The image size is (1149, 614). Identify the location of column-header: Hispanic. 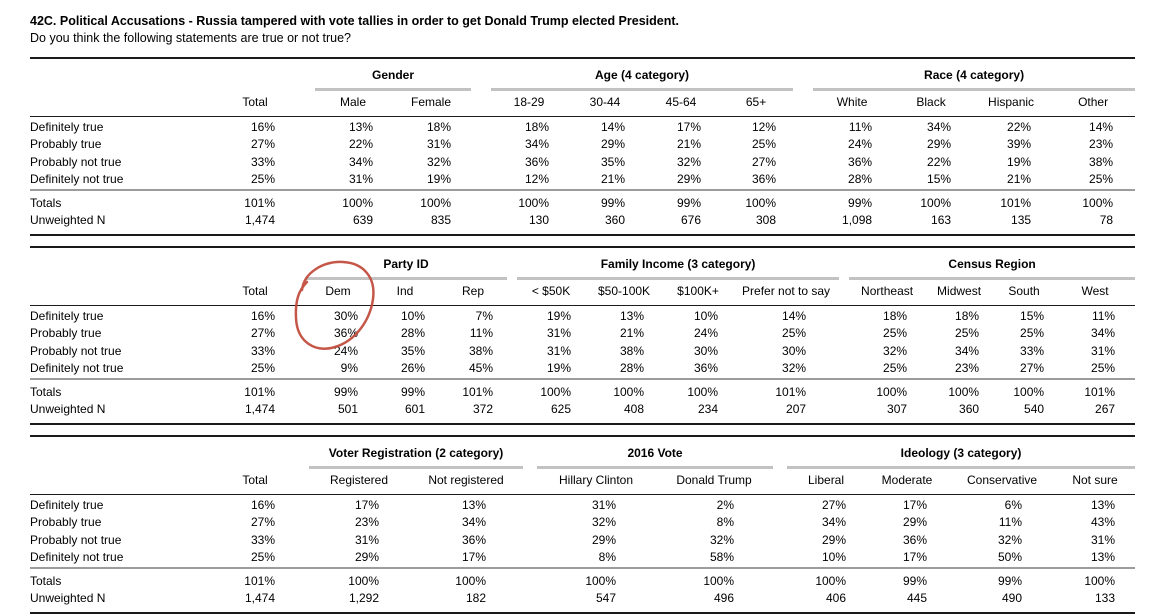
(1011, 103).